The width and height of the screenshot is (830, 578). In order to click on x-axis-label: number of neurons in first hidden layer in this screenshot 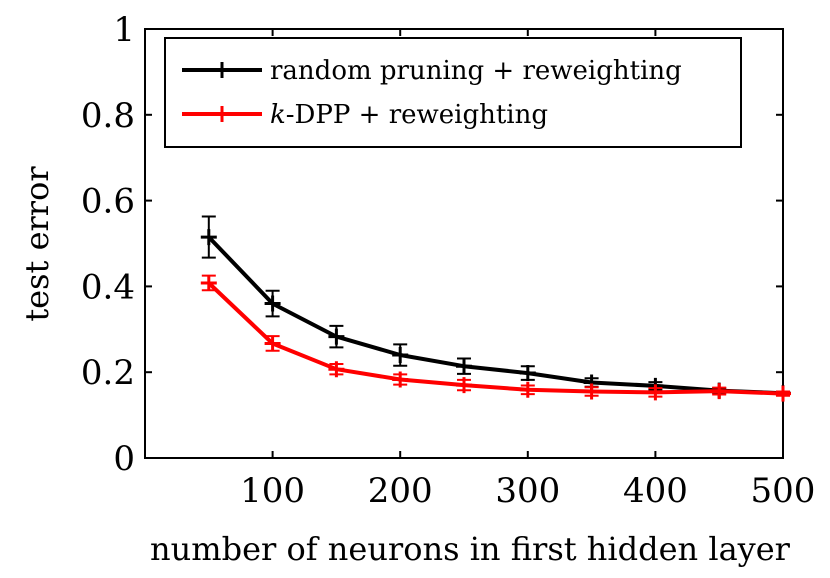, I will do `click(470, 549)`.